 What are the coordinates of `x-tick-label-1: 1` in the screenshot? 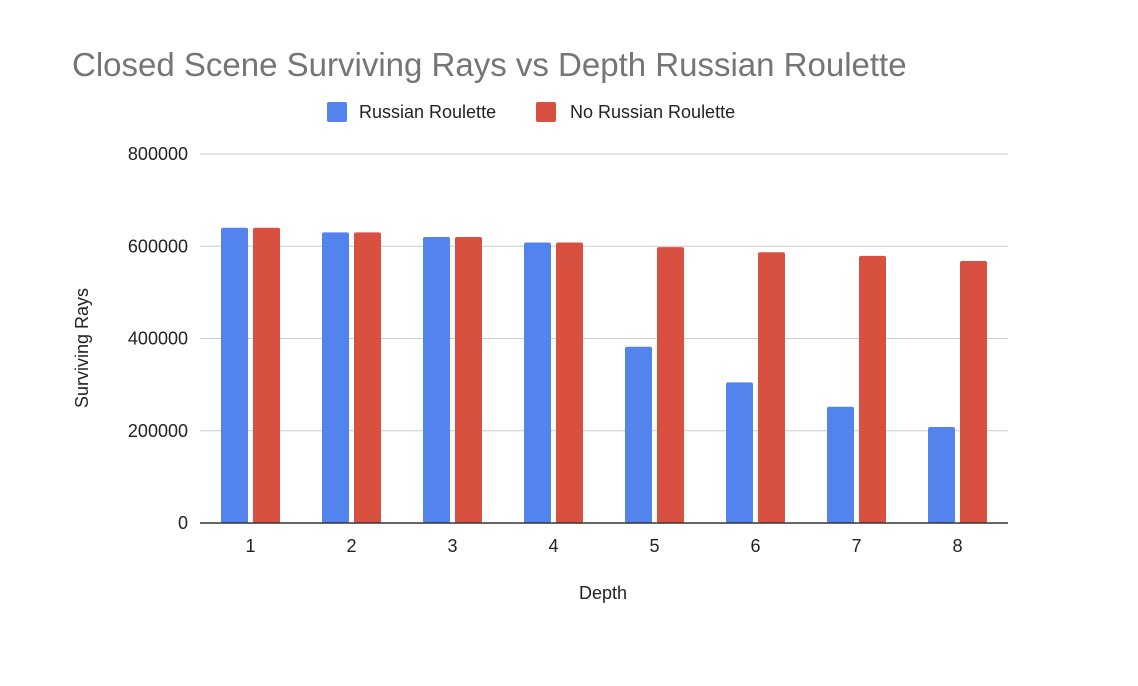 It's located at (250, 546).